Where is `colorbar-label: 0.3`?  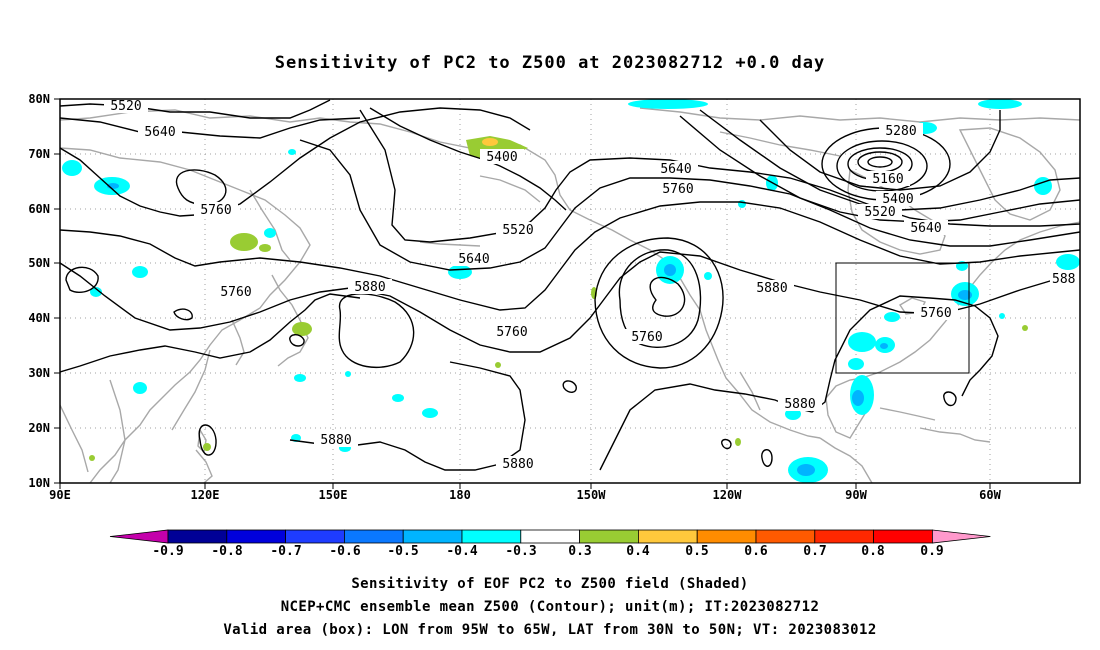
colorbar-label: 0.3 is located at coordinates (579, 551).